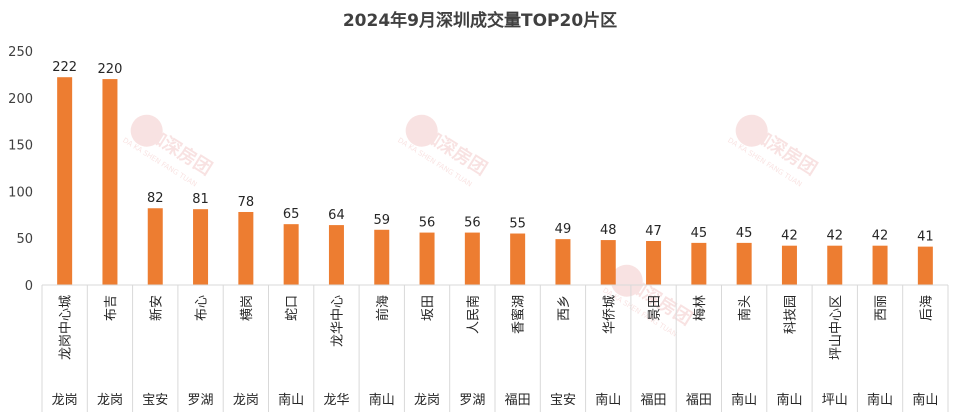 The width and height of the screenshot is (960, 418). What do you see at coordinates (247, 308) in the screenshot?
I see `category-label: 横岗` at bounding box center [247, 308].